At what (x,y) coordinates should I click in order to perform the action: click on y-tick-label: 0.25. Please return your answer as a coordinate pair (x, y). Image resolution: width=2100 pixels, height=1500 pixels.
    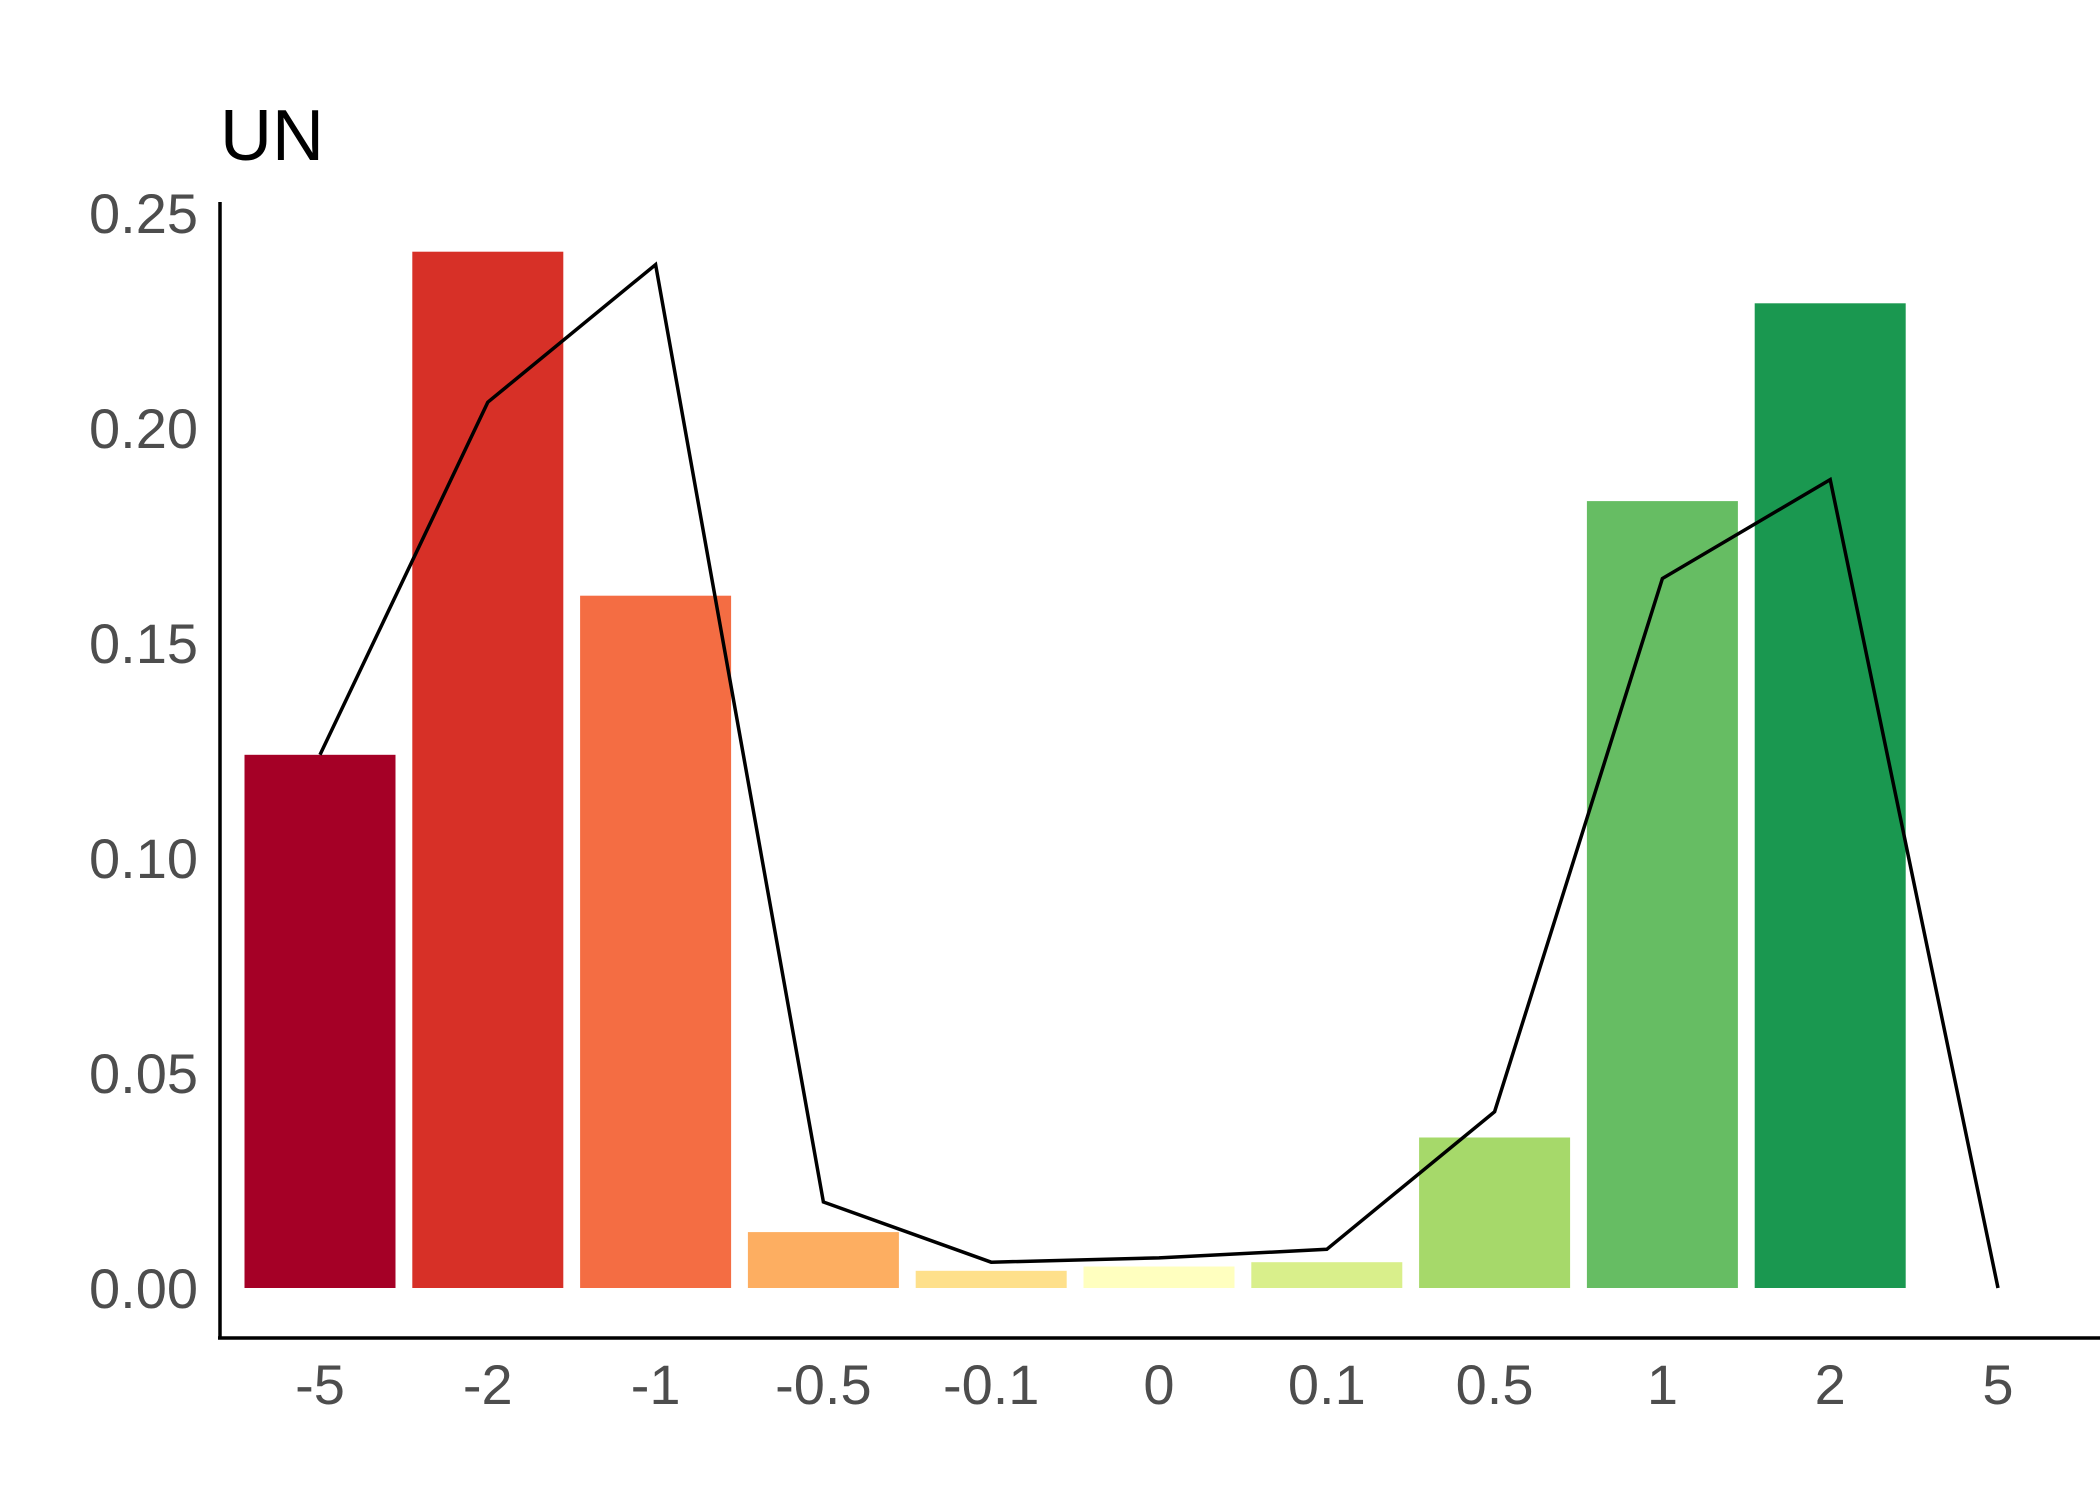
    Looking at the image, I should click on (143, 213).